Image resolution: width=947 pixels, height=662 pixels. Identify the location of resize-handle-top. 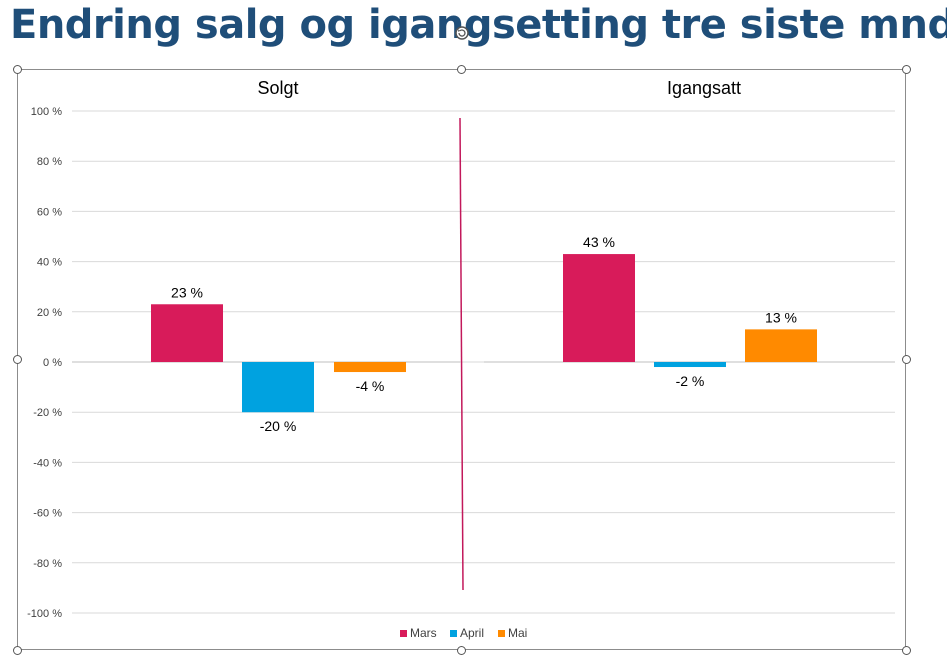
(461, 69).